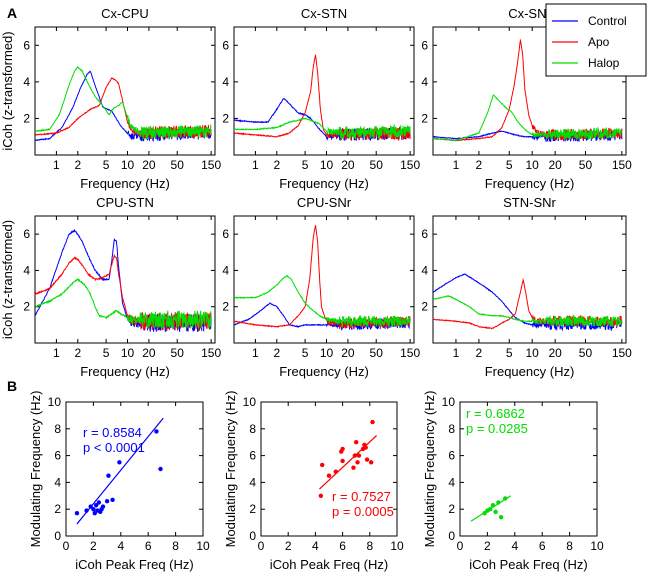  What do you see at coordinates (348, 353) in the screenshot?
I see `x-tick-label: 20` at bounding box center [348, 353].